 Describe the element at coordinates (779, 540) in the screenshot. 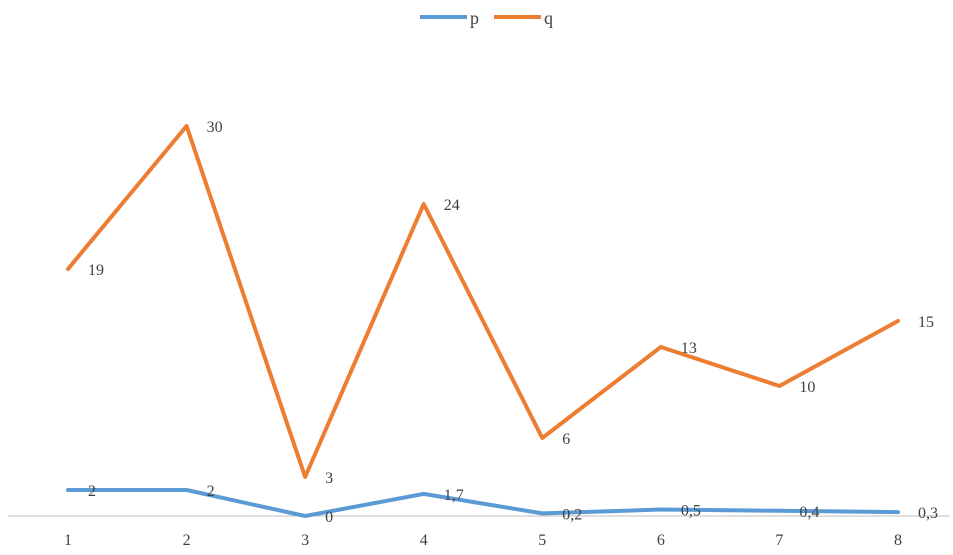

I see `x-tick-label: 7` at that location.